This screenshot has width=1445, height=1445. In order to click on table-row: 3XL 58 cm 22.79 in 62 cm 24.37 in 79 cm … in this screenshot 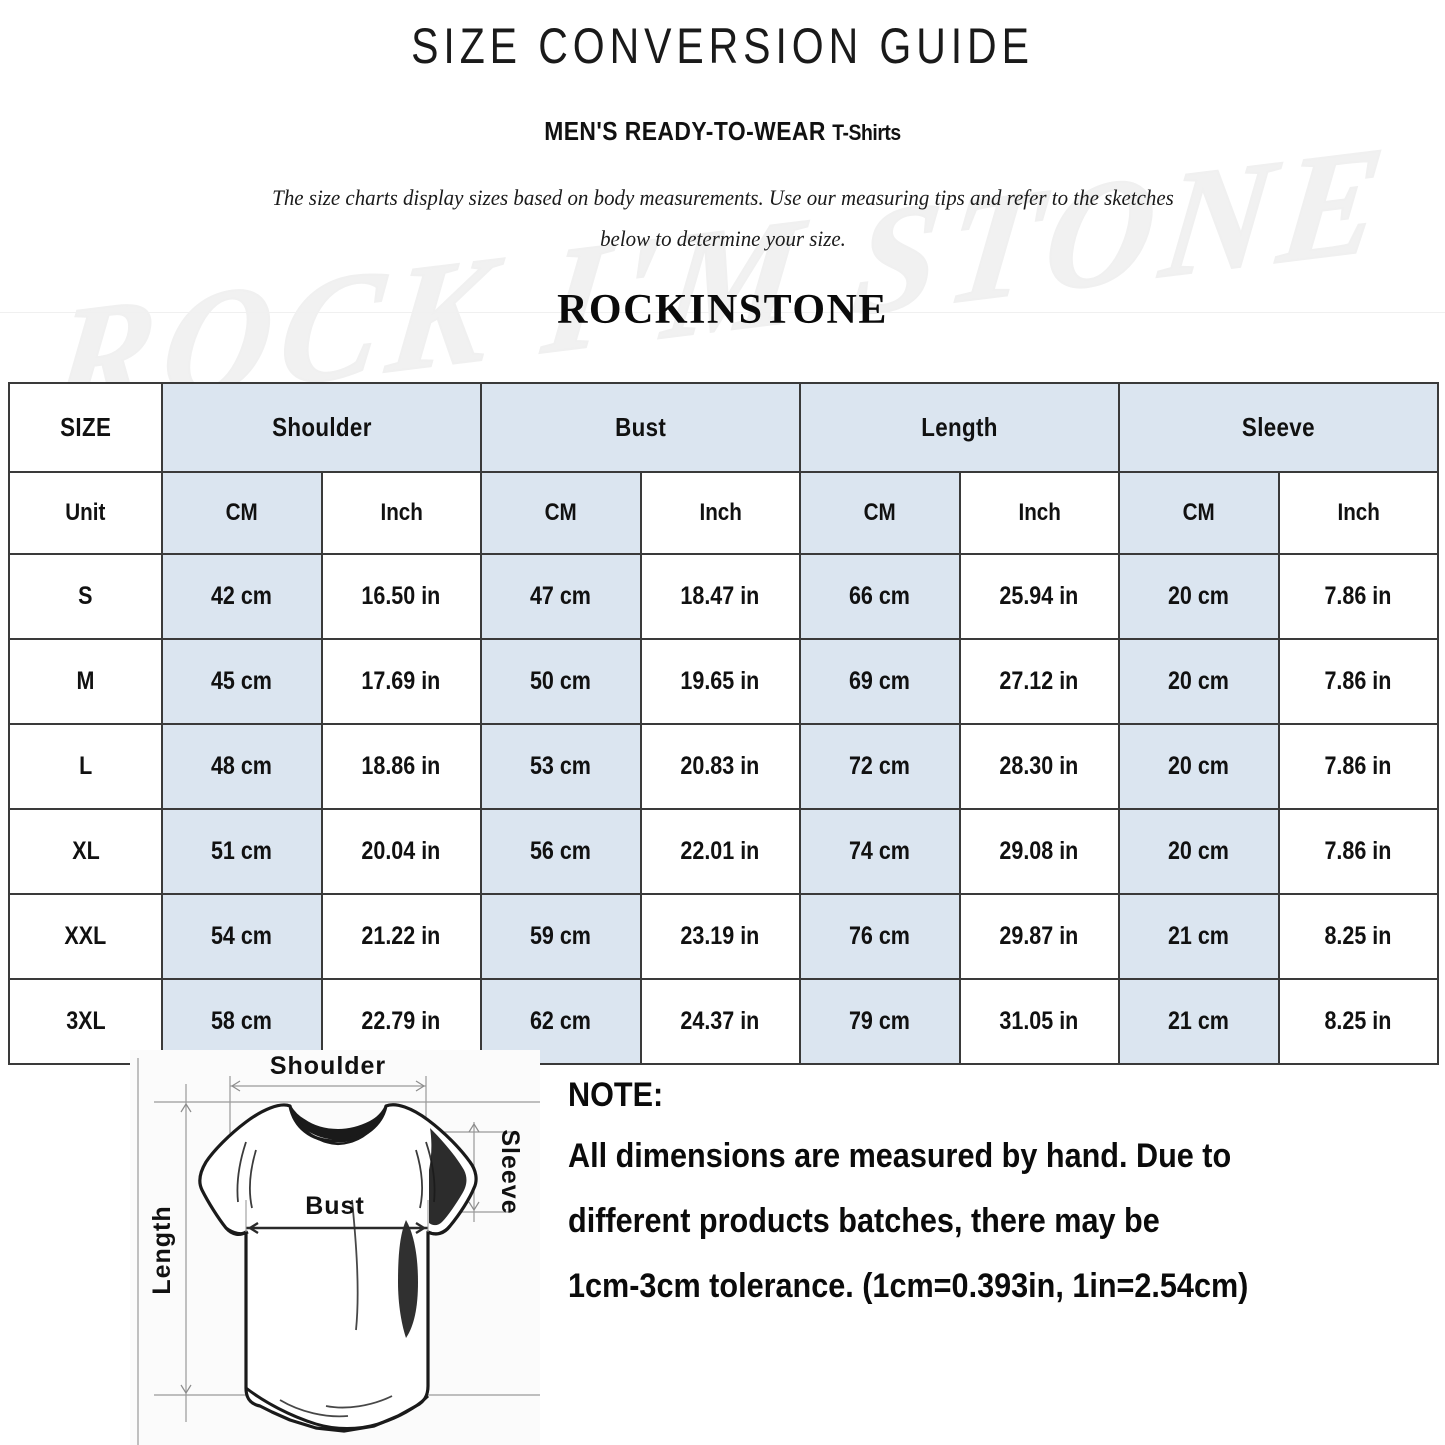, I will do `click(724, 1021)`.